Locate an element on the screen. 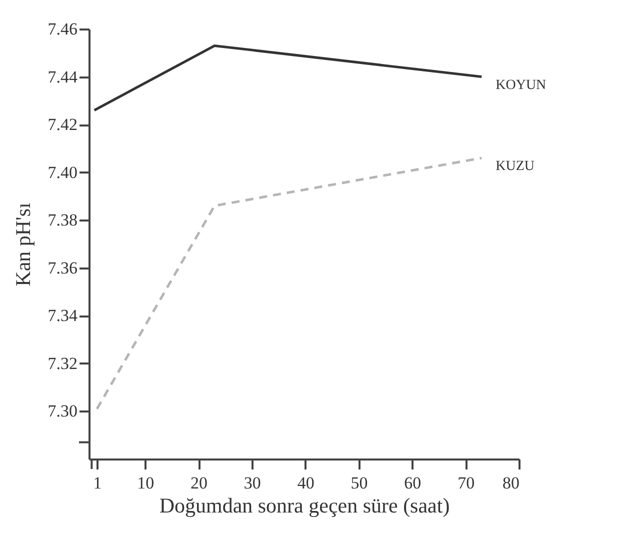  series-label: KOYUN is located at coordinates (521, 85).